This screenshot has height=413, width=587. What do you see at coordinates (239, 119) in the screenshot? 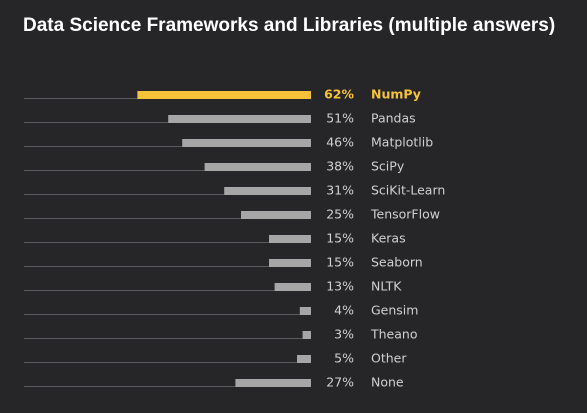
I see `bar-pandas` at bounding box center [239, 119].